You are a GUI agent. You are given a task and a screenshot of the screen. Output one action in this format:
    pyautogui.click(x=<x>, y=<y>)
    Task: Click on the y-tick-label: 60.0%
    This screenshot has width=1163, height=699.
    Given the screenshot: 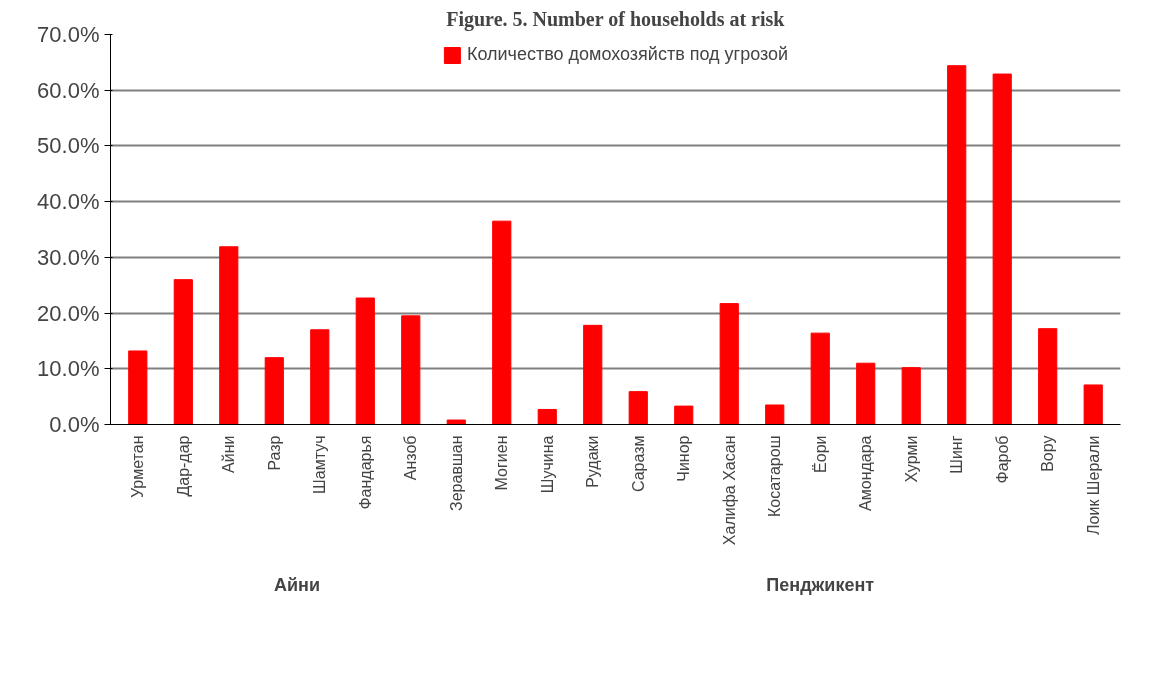 What is the action you would take?
    pyautogui.click(x=68, y=90)
    